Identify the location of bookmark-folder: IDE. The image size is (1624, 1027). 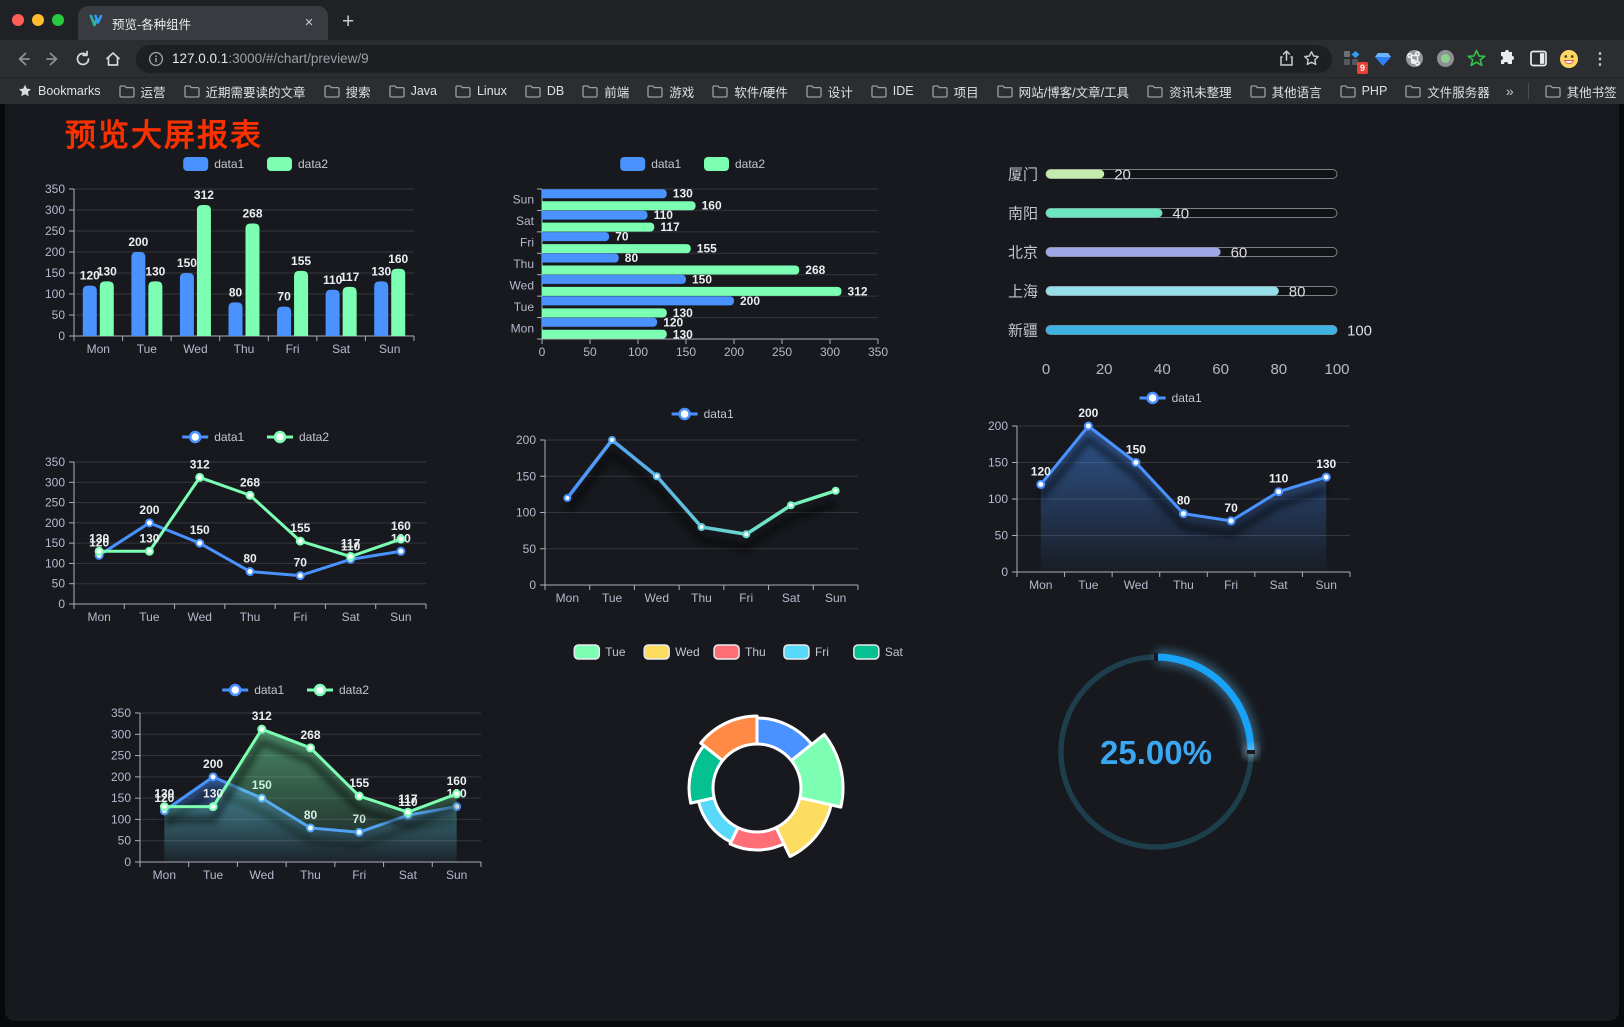
(892, 91).